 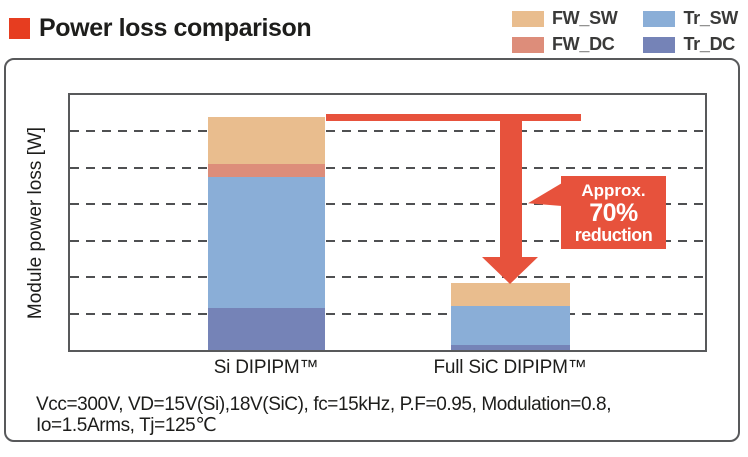 I want to click on category-label-sic: Full SiC DIPIPM™, so click(x=510, y=367).